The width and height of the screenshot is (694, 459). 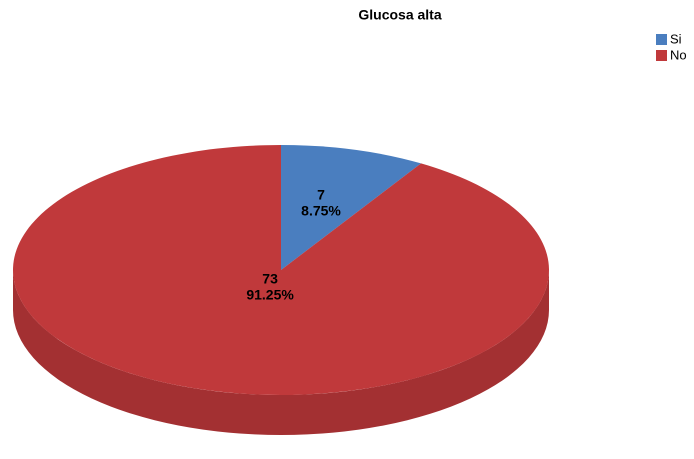 I want to click on chart-title: Glucosa alta, so click(x=399, y=15).